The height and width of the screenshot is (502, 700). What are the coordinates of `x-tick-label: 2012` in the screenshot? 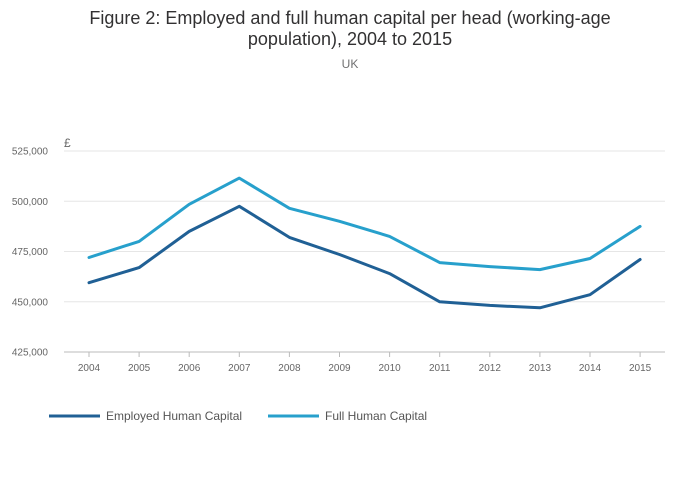 It's located at (490, 368).